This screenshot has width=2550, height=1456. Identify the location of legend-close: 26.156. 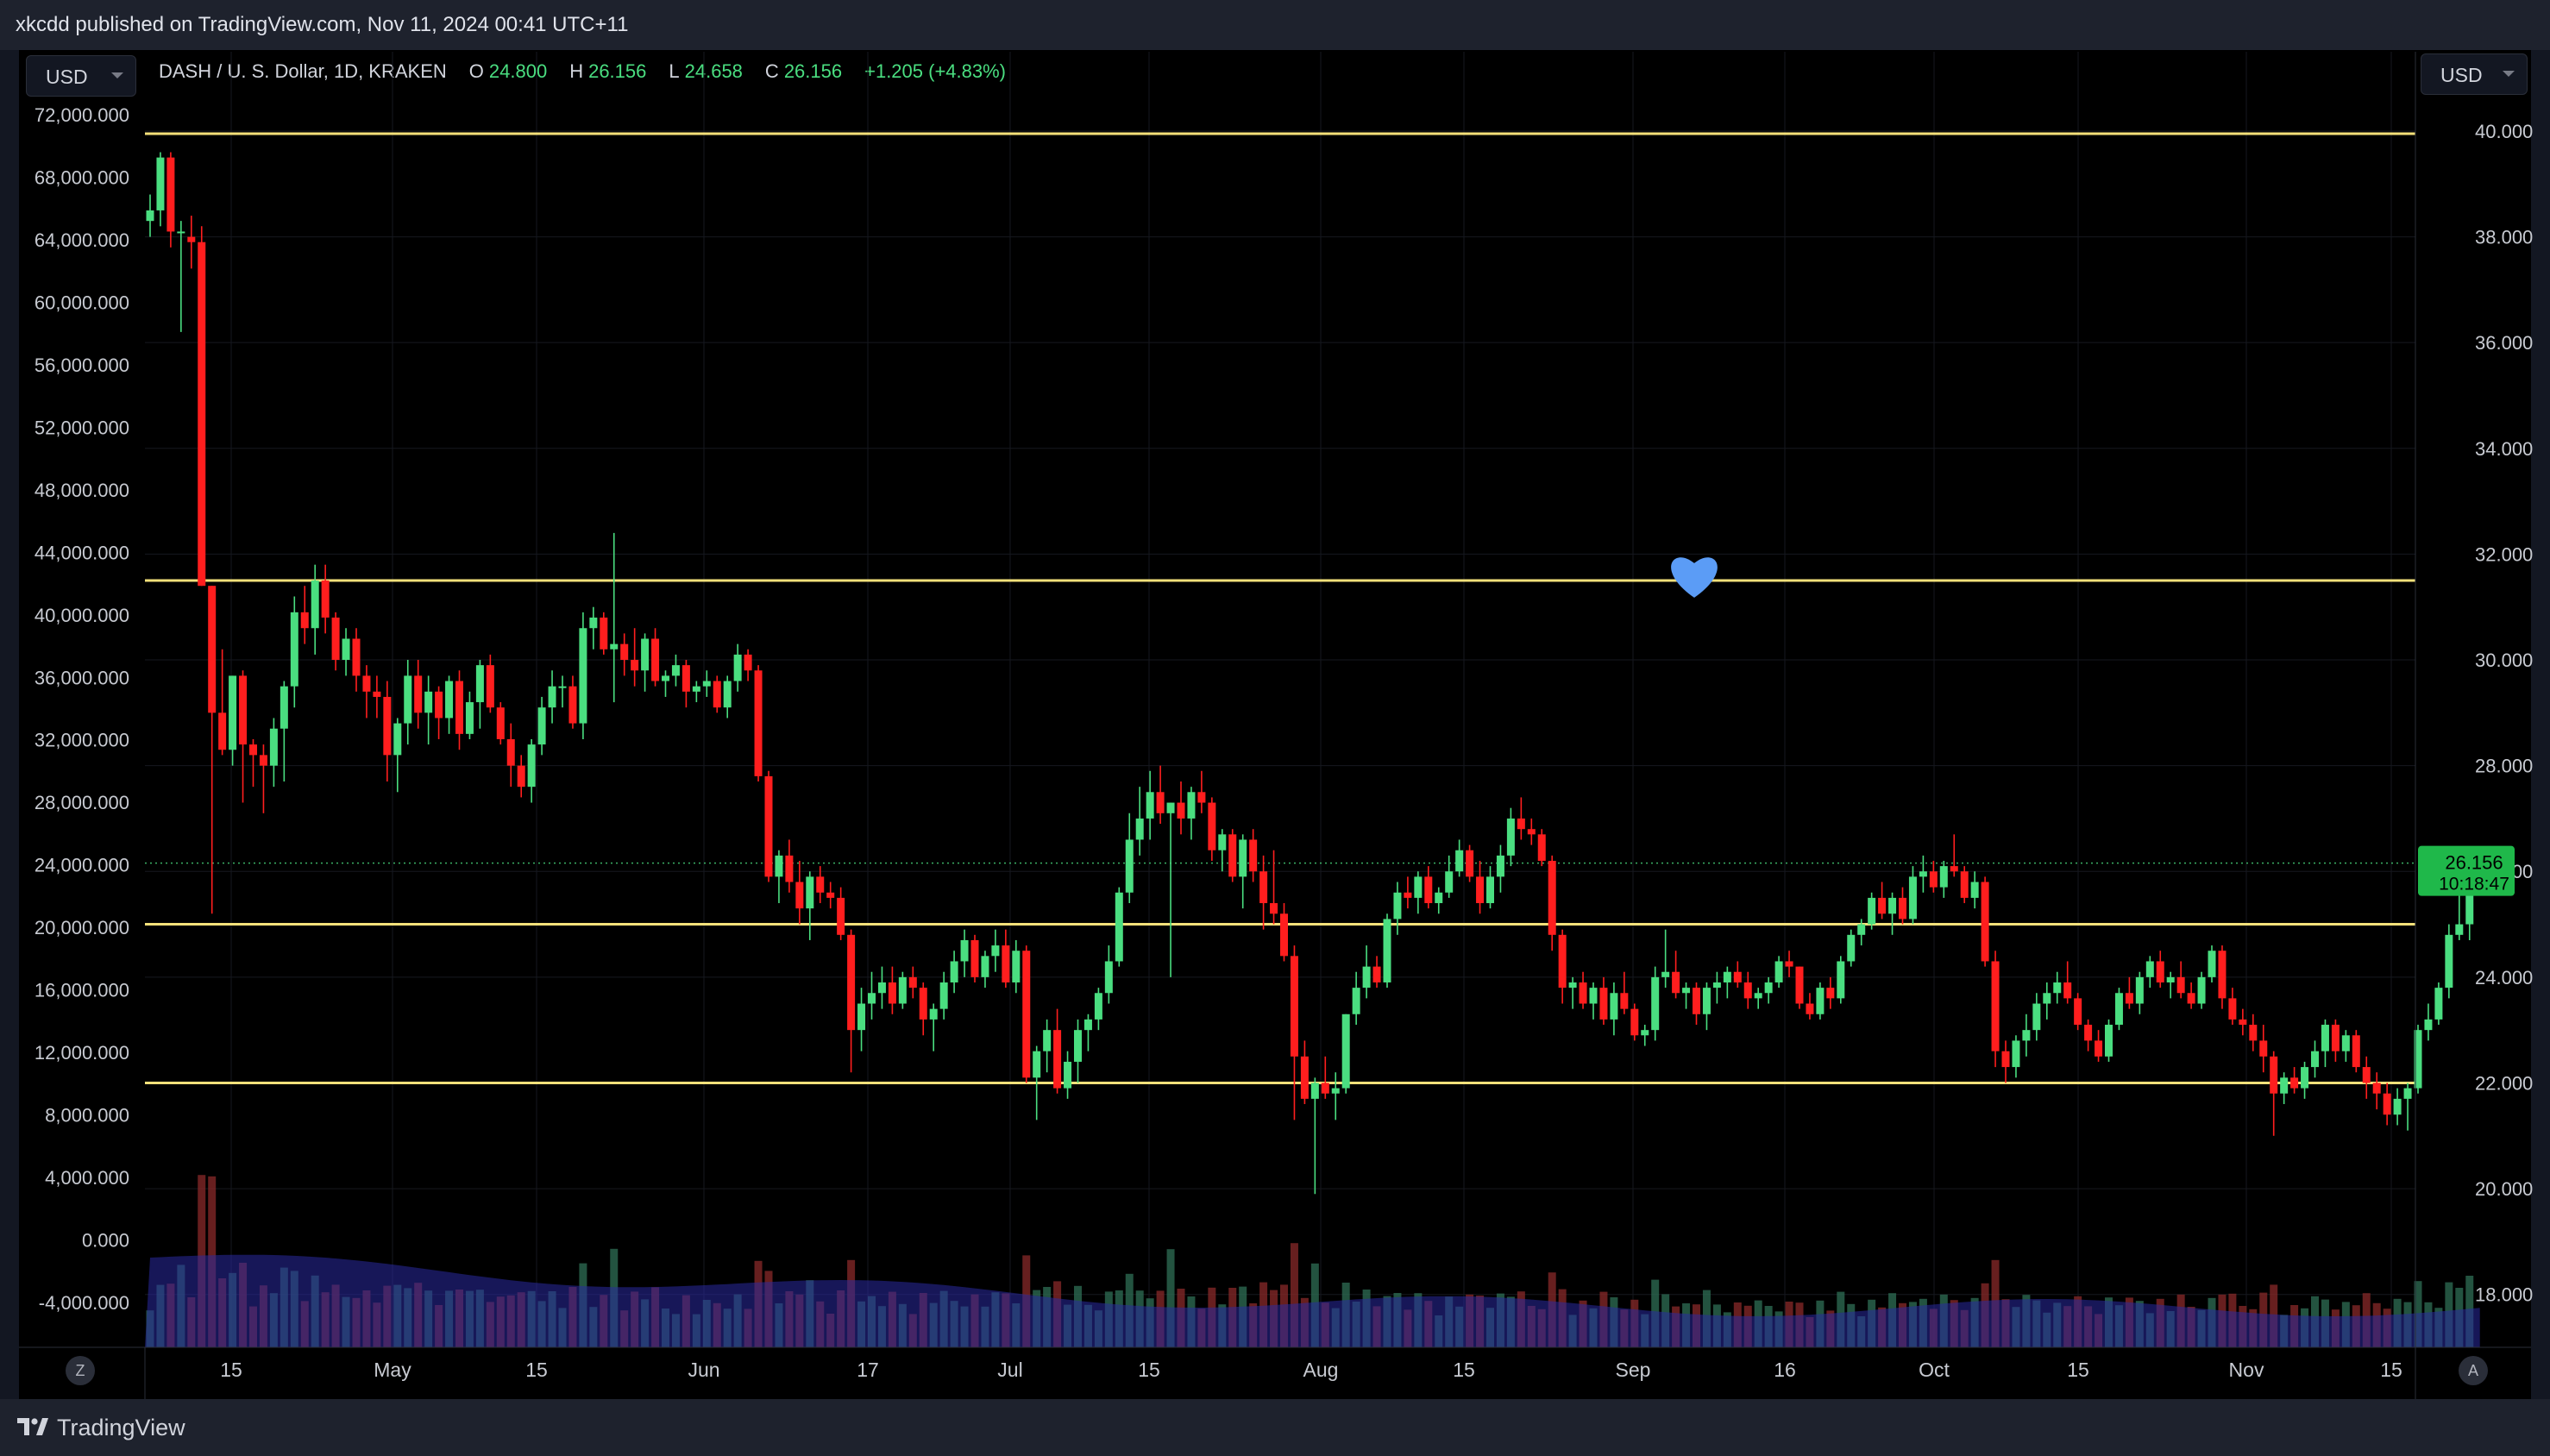
(813, 71).